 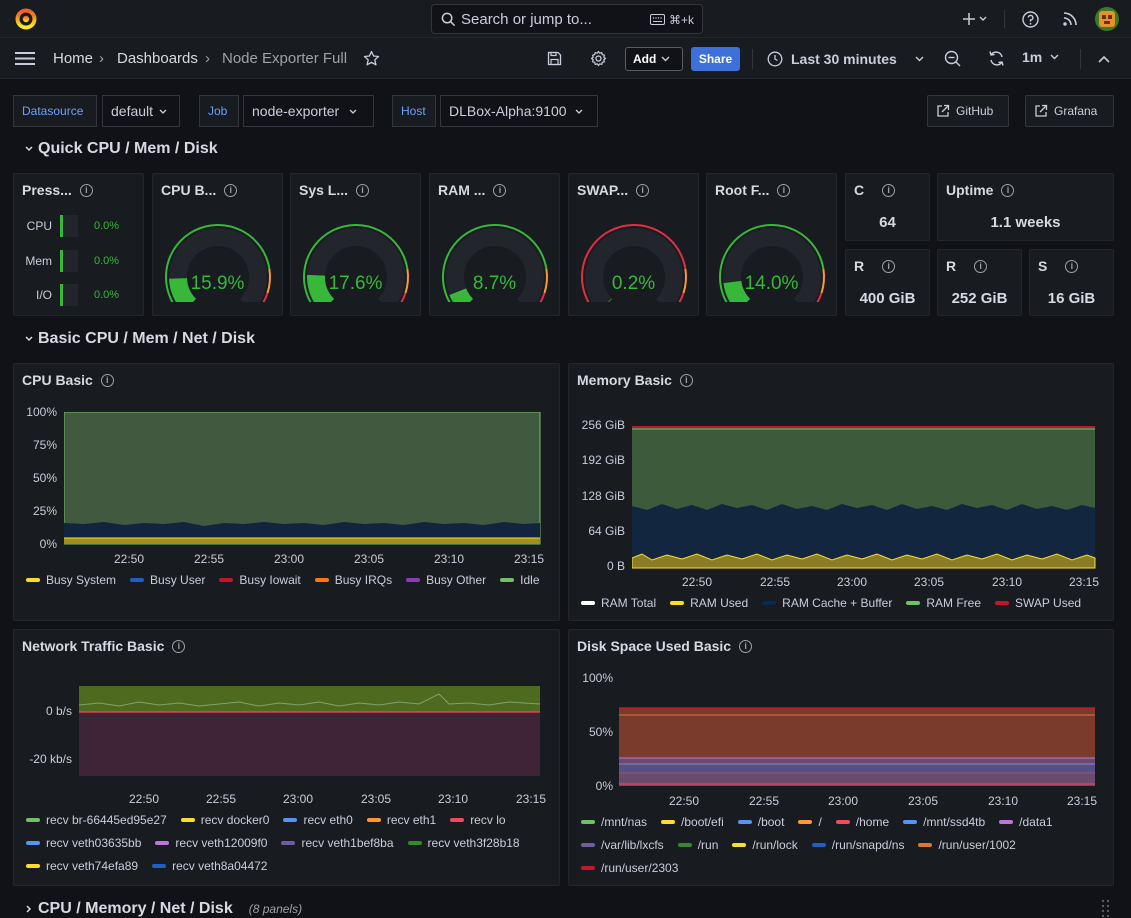 What do you see at coordinates (847, 59) in the screenshot?
I see `time-range-picker: Last 30 minutes` at bounding box center [847, 59].